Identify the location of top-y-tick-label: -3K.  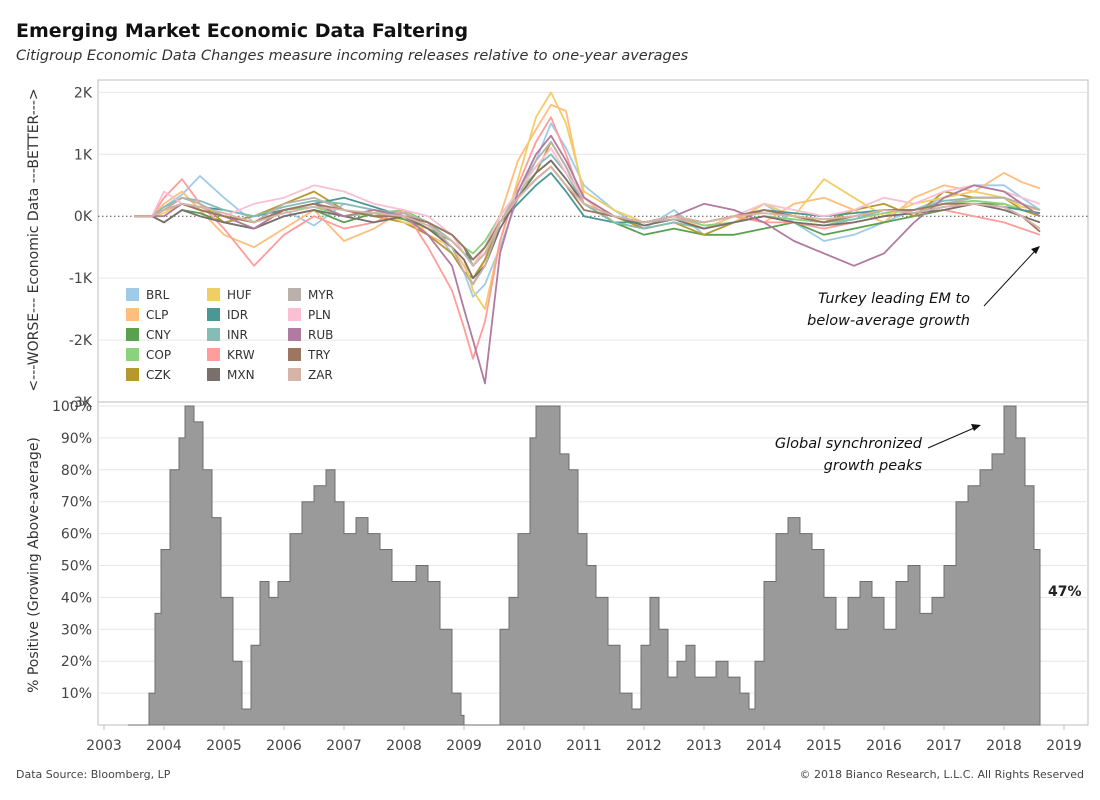
(81, 403).